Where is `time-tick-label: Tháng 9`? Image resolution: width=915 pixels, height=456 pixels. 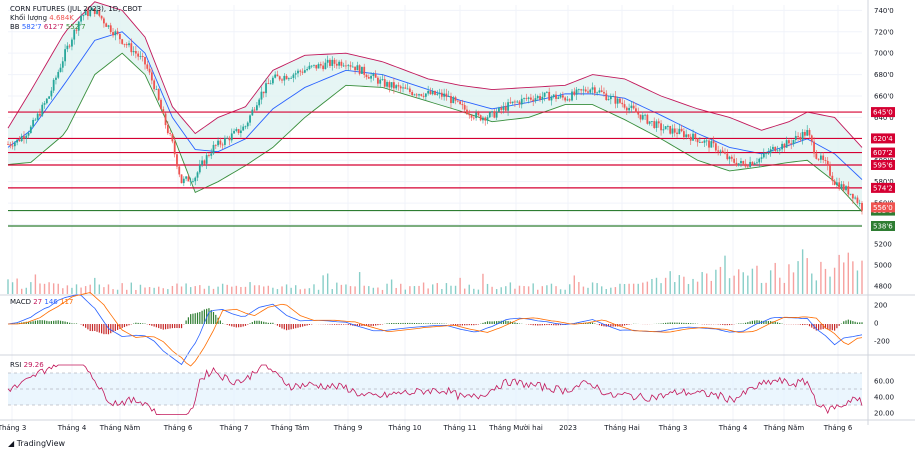
time-tick-label: Tháng 9 is located at coordinates (348, 428).